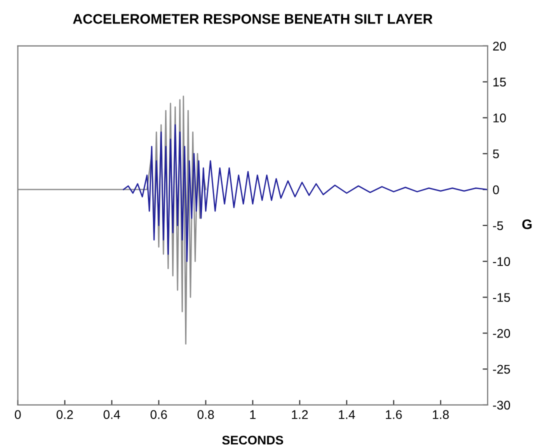 The height and width of the screenshot is (446, 540). What do you see at coordinates (501, 261) in the screenshot?
I see `y-tick-label: -10` at bounding box center [501, 261].